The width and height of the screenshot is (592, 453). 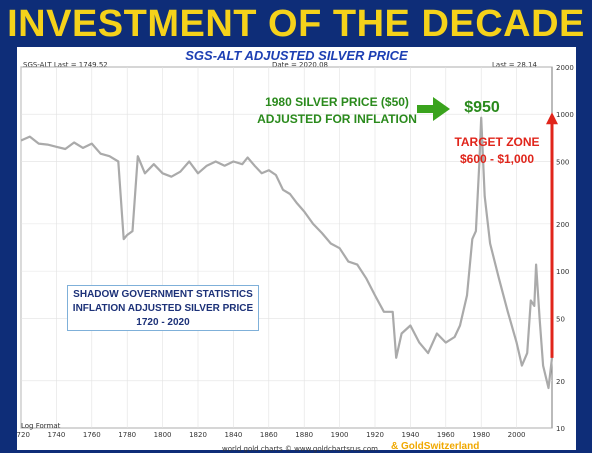 What do you see at coordinates (163, 322) in the screenshot?
I see `legend-line3: 1720 - 2020` at bounding box center [163, 322].